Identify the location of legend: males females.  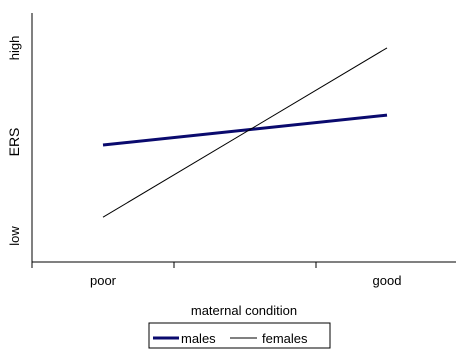
(239, 335).